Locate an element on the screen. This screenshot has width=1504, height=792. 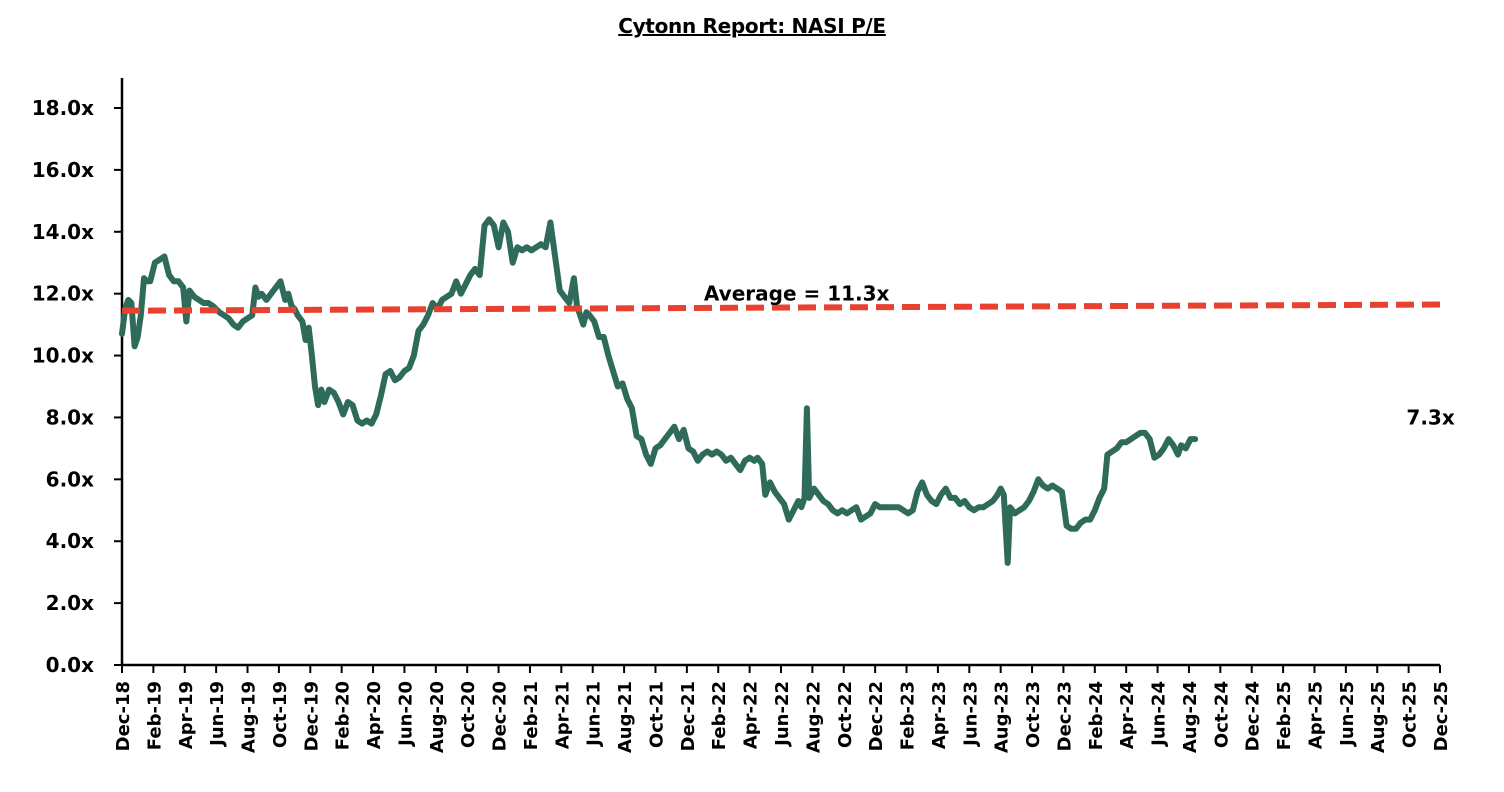
annotations: Average = 11.3x 7.3x is located at coordinates (1079, 356).